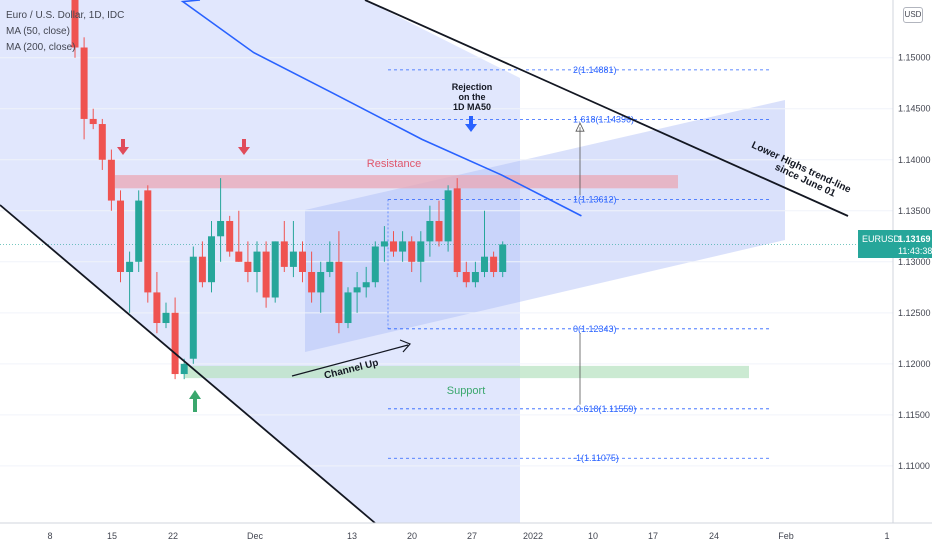  Describe the element at coordinates (914, 415) in the screenshot. I see `y-tick-label: 1.11500` at that location.